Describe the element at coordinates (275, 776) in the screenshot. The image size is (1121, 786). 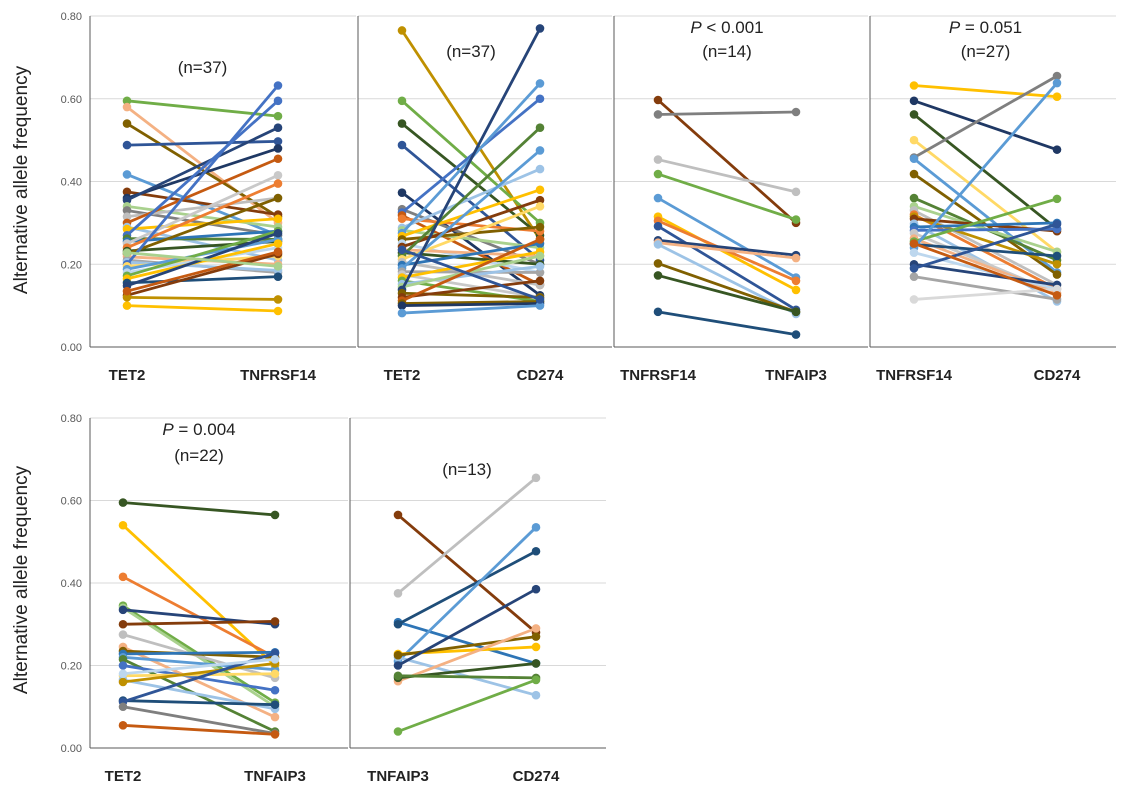
I see `x-category-label: TNFAIP3` at that location.